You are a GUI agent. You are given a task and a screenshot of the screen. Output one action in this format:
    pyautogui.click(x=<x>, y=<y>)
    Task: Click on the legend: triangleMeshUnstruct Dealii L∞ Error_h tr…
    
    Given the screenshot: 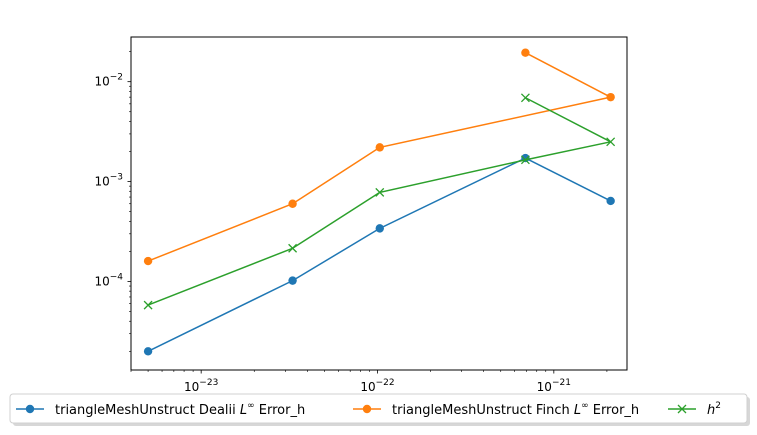 What is the action you would take?
    pyautogui.click(x=379, y=409)
    